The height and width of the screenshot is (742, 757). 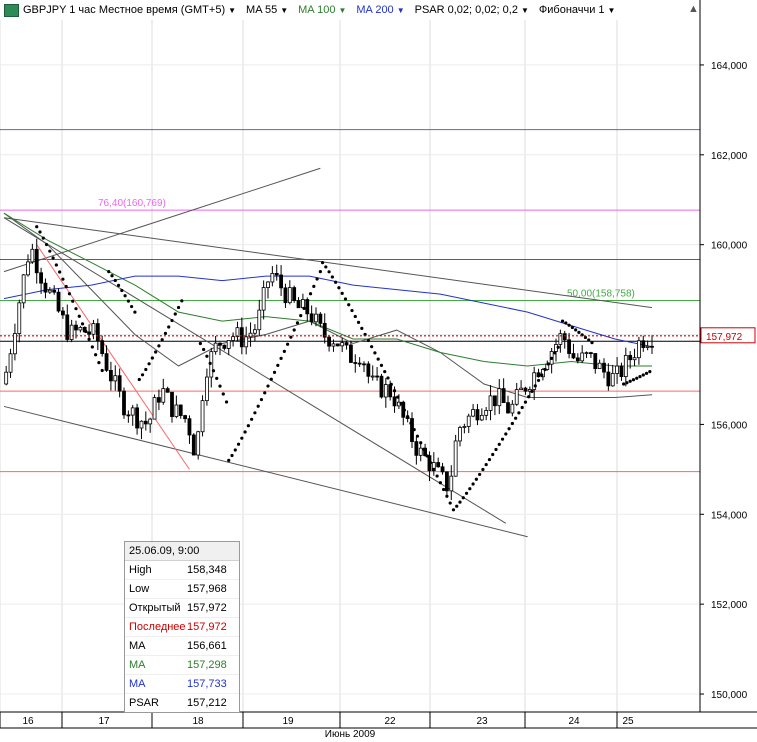 What do you see at coordinates (155, 608) in the screenshot?
I see `info-label: Открытый` at bounding box center [155, 608].